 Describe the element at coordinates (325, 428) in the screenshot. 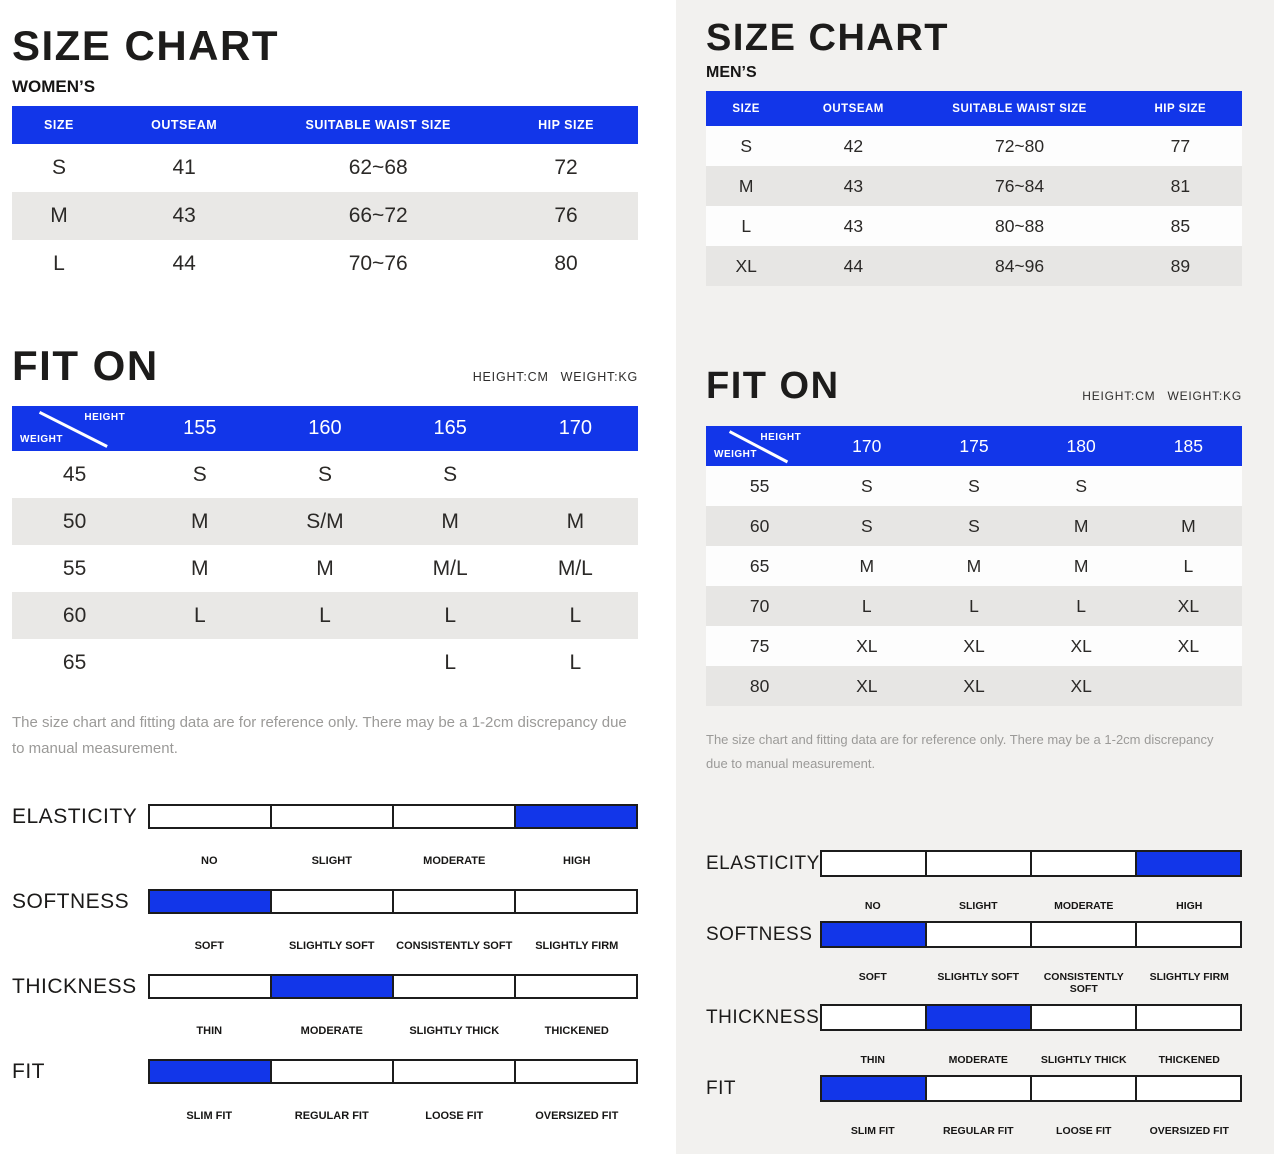

I see `fit-table-header-row: HEIGHT WEIGHT 155 160 165 170` at that location.